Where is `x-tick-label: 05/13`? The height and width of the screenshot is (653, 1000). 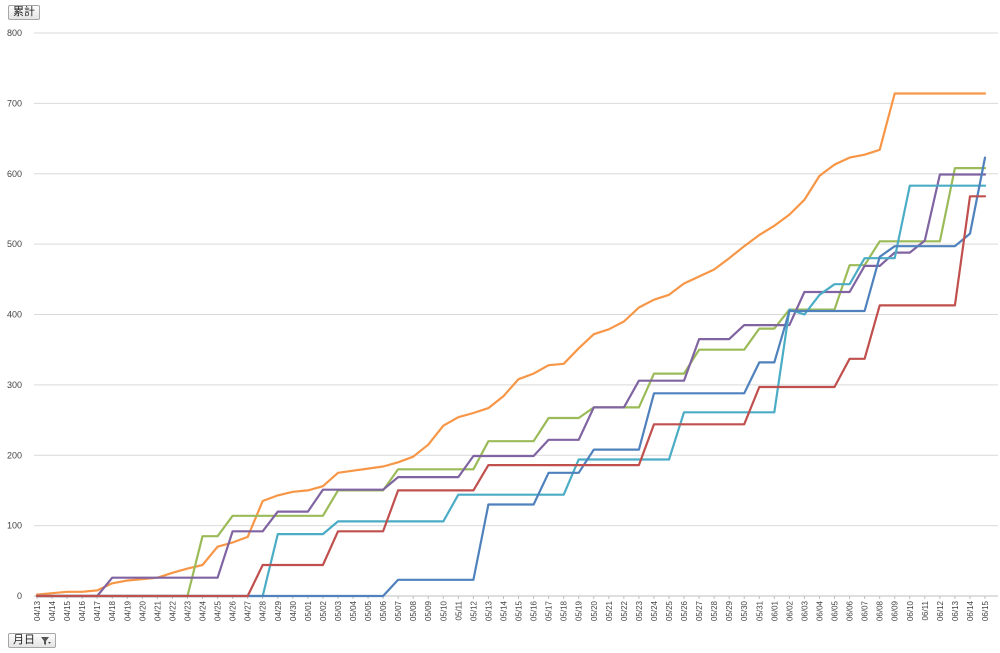
x-tick-label: 05/13 is located at coordinates (488, 610).